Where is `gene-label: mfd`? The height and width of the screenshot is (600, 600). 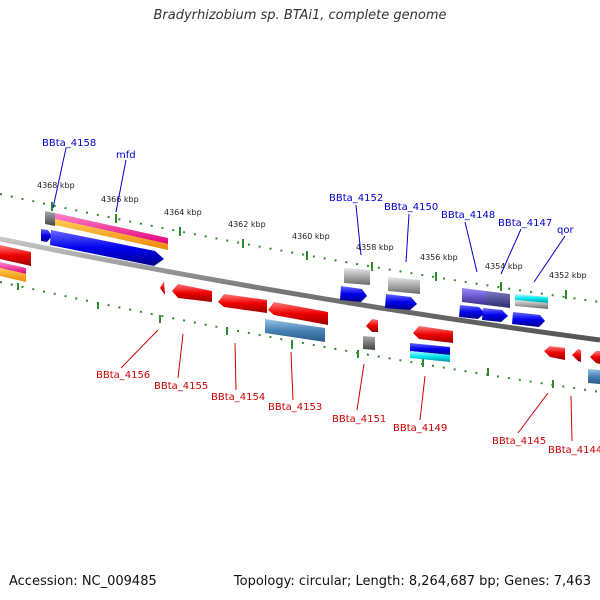 gene-label: mfd is located at coordinates (126, 155).